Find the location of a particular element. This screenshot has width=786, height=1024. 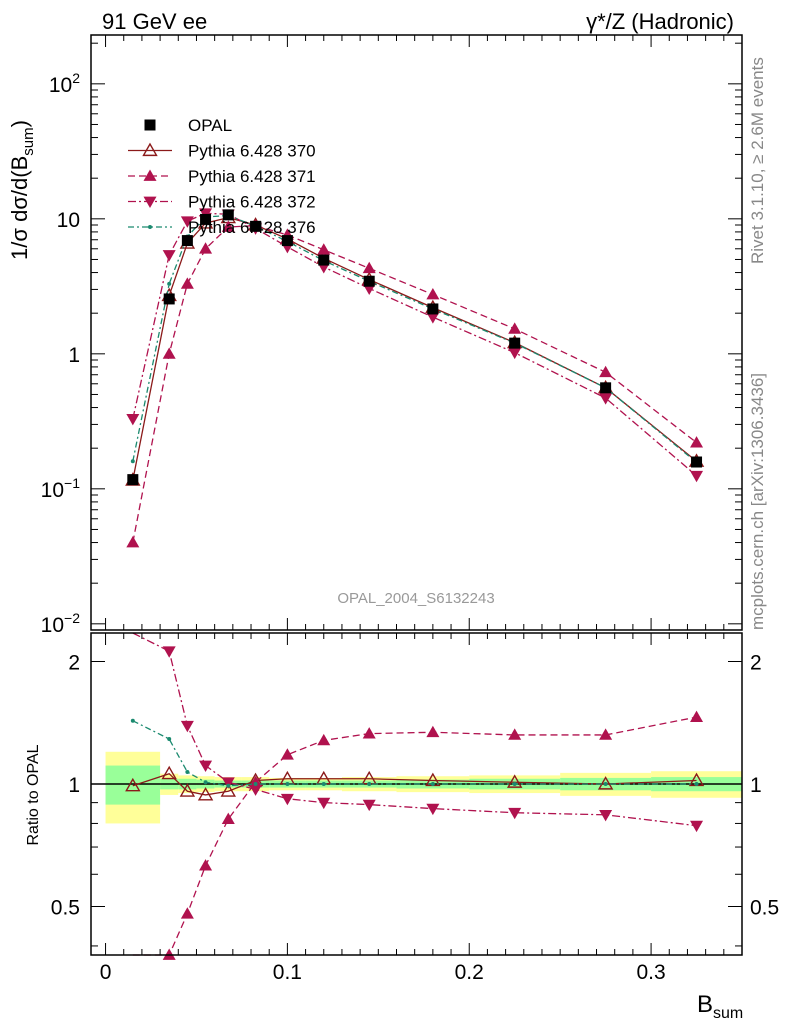

y-tick-label-ratio-0: 0.5 is located at coordinates (65, 907).